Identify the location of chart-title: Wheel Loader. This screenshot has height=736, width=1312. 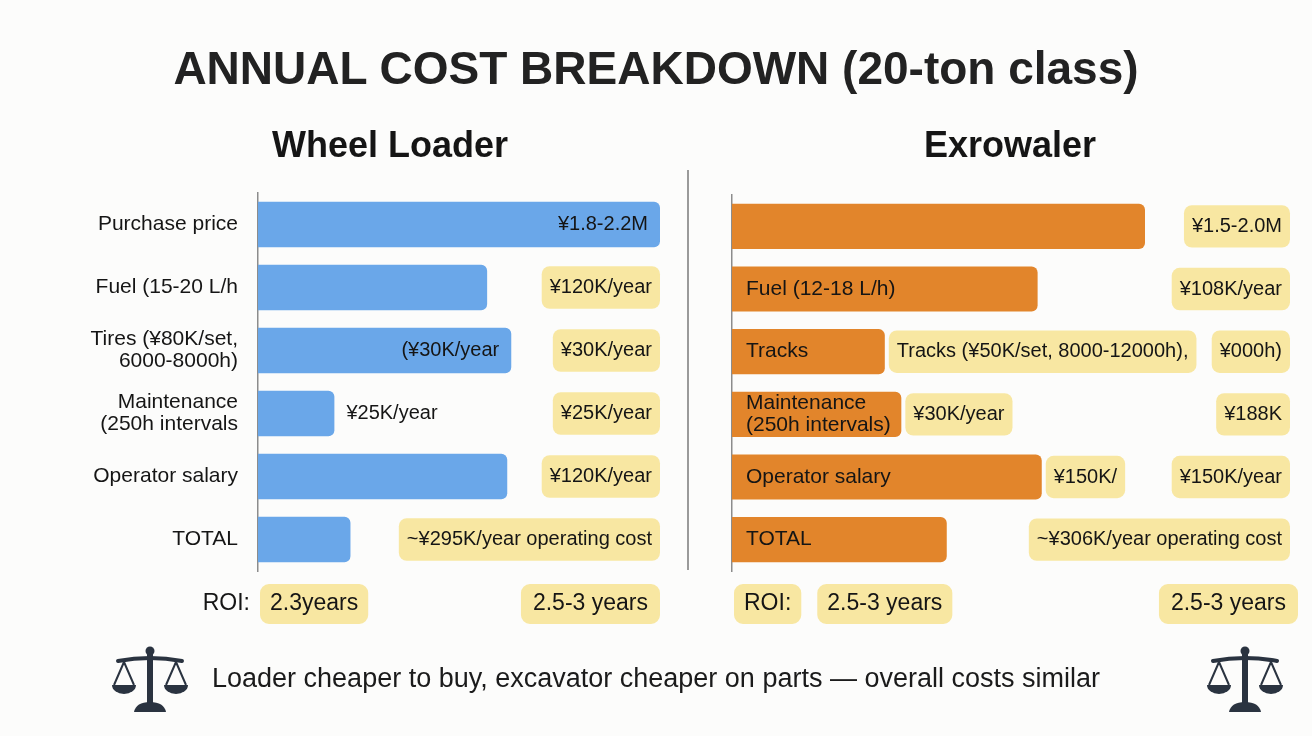
(390, 145).